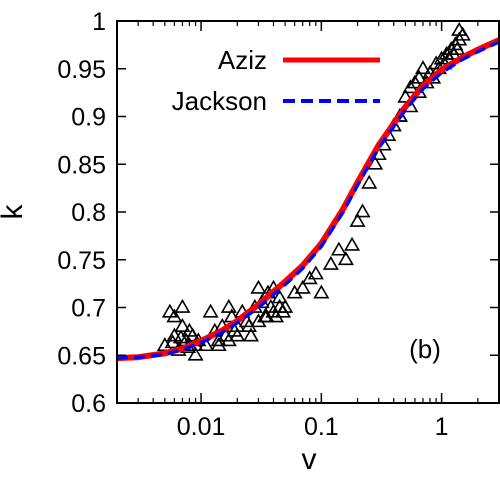 Image resolution: width=500 pixels, height=478 pixels. I want to click on legend-label-aziz: Aziz, so click(242, 60).